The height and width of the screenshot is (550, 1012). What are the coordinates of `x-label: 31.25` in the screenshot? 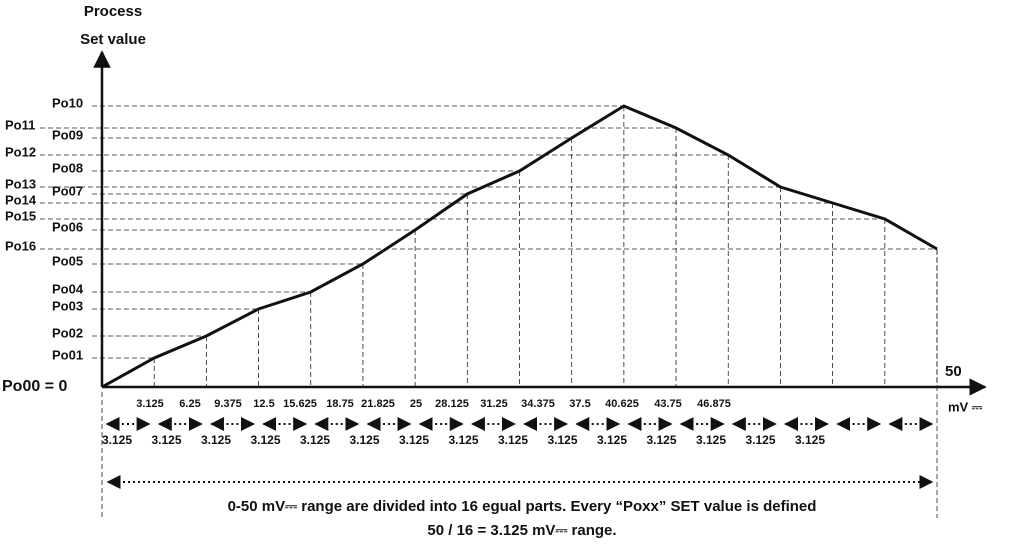 It's located at (494, 404).